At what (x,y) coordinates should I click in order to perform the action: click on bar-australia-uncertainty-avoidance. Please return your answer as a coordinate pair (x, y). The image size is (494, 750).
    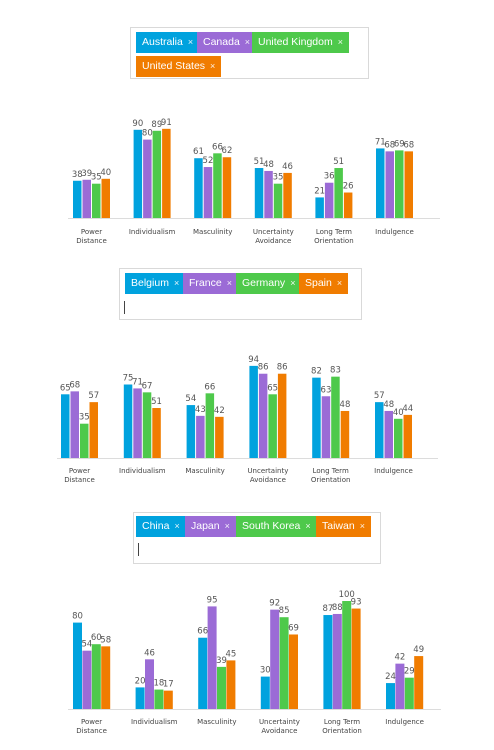
    Looking at the image, I should click on (259, 193).